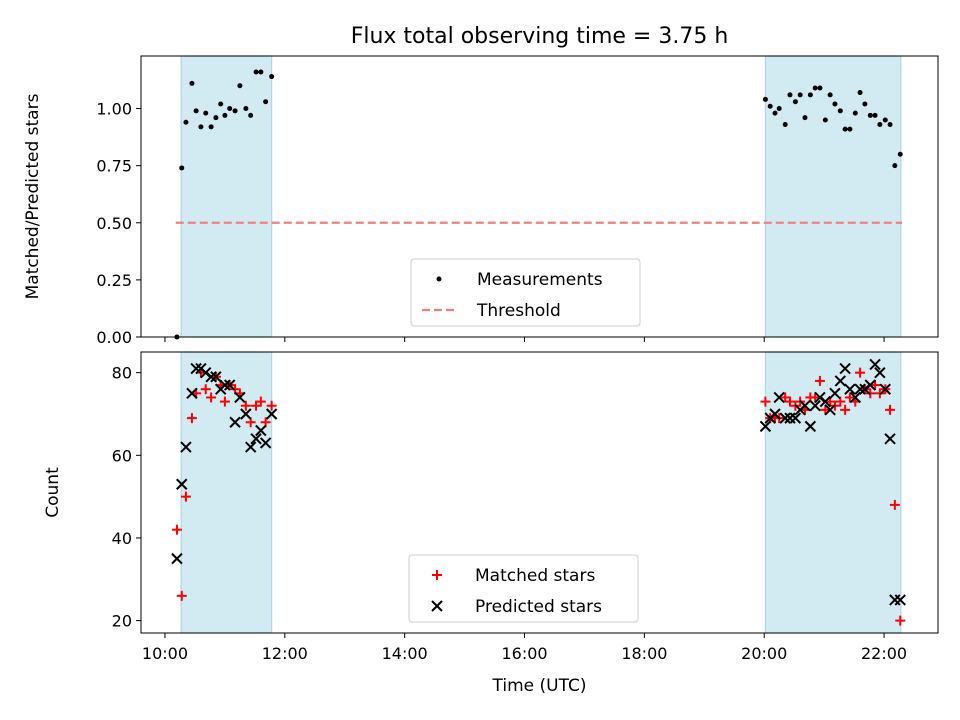 This screenshot has width=960, height=720. I want to click on x-tick-label: 18:00, so click(644, 653).